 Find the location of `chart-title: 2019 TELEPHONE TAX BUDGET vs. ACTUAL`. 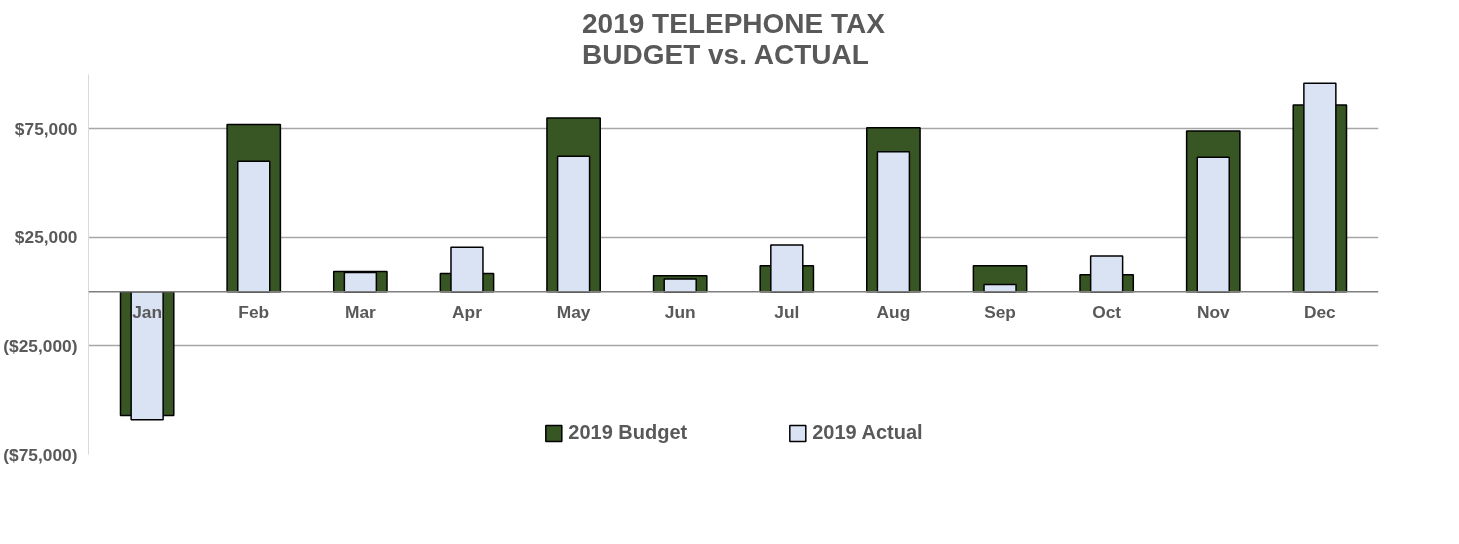

chart-title: 2019 TELEPHONE TAX BUDGET vs. ACTUAL is located at coordinates (734, 38).